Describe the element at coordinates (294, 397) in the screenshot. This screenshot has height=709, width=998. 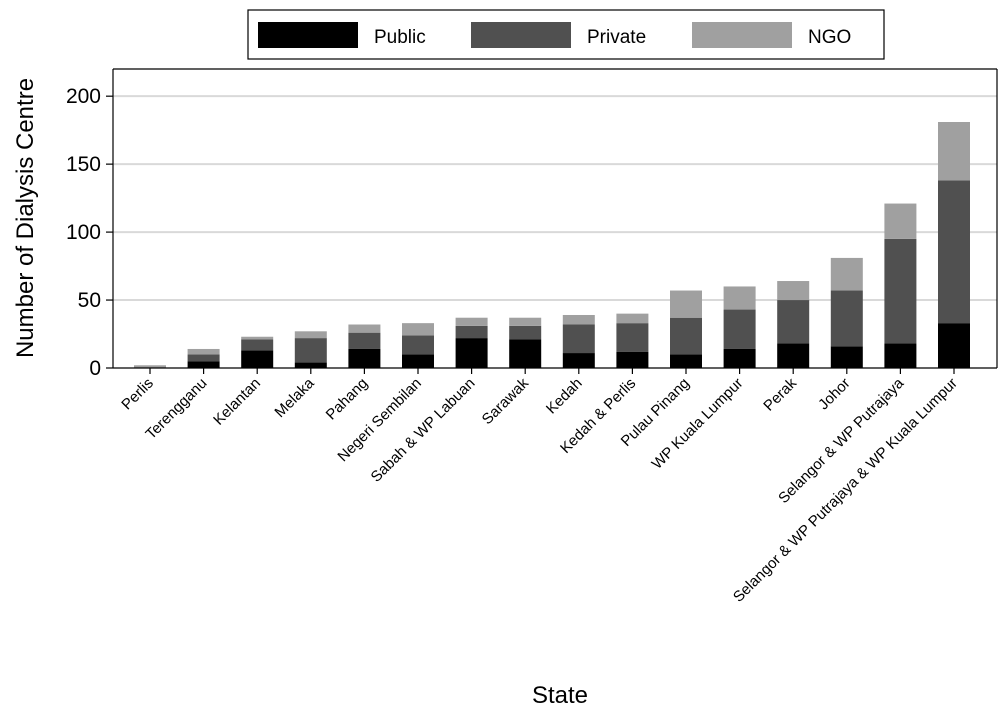
I see `x-tick-label-melaka: Melaka` at that location.